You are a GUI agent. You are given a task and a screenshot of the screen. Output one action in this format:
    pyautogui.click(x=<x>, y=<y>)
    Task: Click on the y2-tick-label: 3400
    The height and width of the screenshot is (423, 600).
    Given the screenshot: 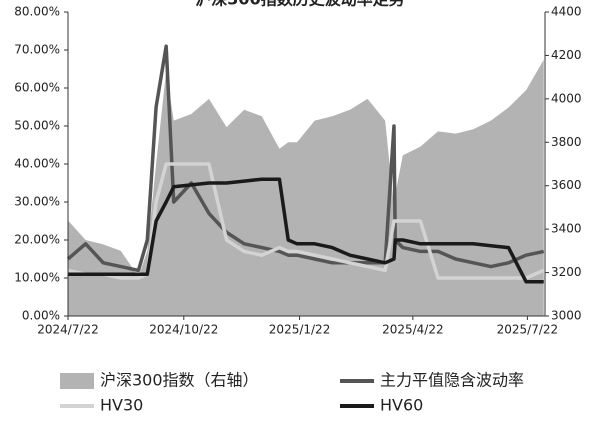 What is the action you would take?
    pyautogui.click(x=566, y=229)
    